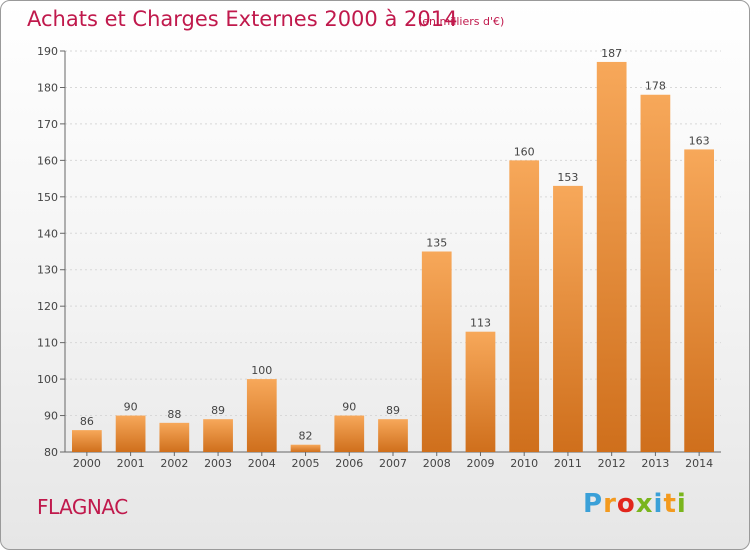 Image resolution: width=750 pixels, height=550 pixels. I want to click on x-tick-label: 2006, so click(349, 463).